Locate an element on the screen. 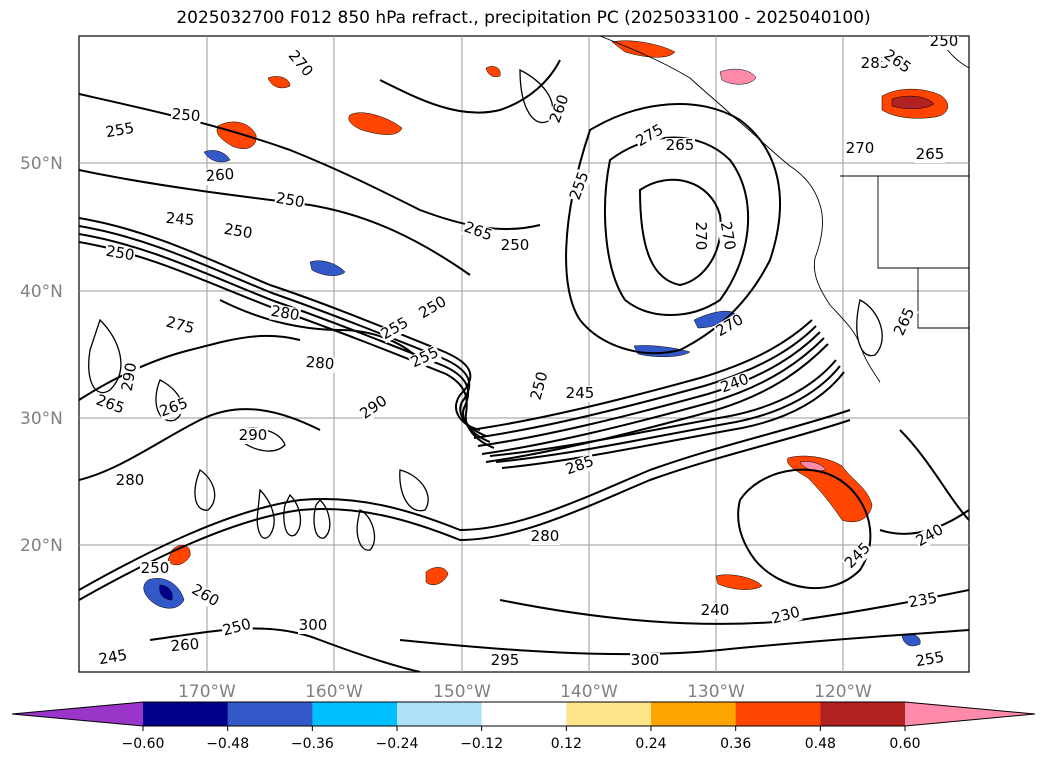  colorbar-tick-label: 0.48 is located at coordinates (820, 744).